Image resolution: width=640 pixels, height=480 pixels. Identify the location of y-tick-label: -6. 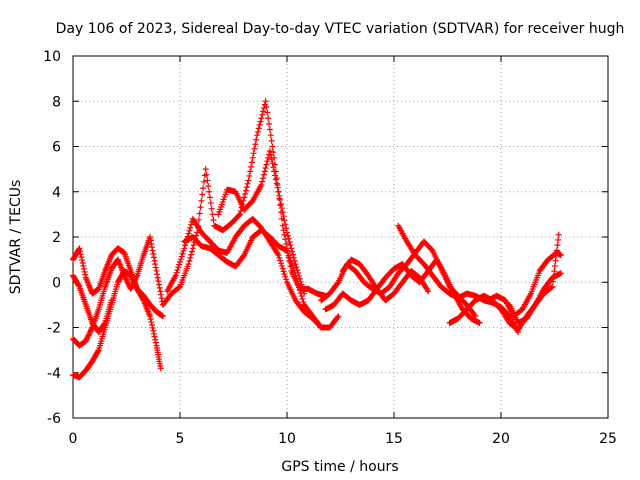
(54, 419).